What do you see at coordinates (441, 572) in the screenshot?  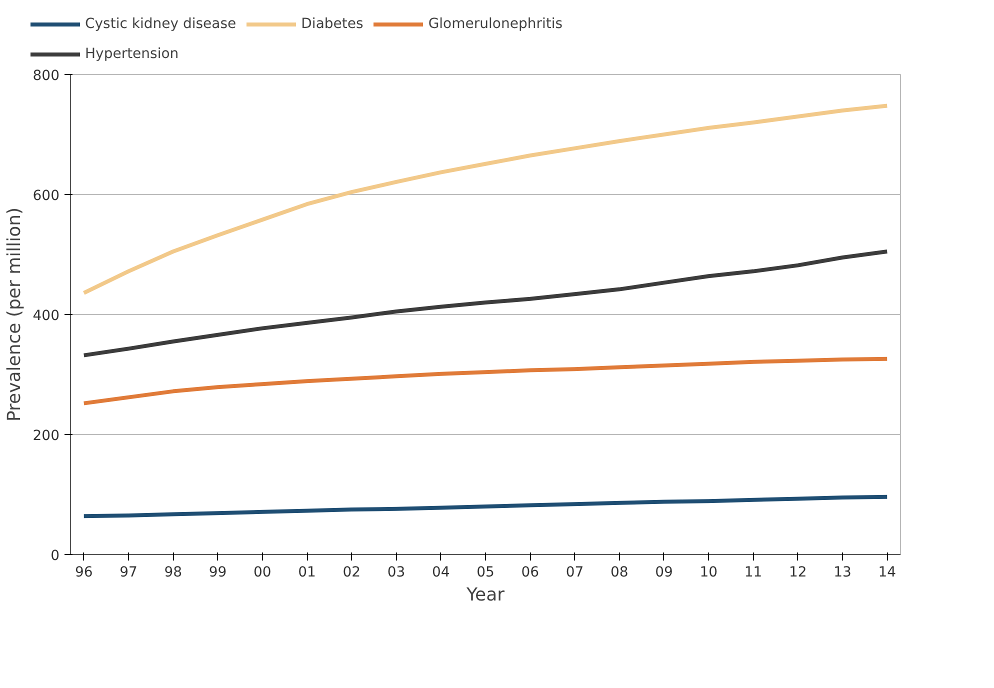 I see `x-tick-label: 04` at bounding box center [441, 572].